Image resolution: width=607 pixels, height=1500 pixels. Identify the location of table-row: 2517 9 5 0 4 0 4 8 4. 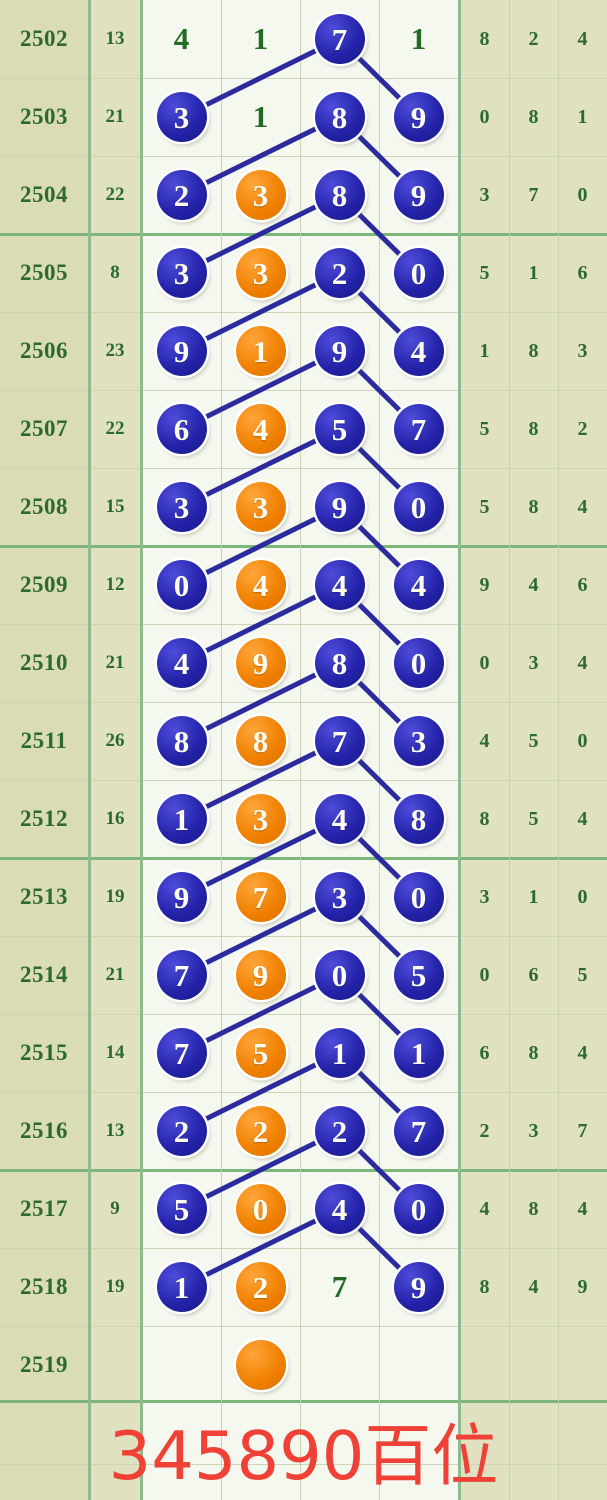
(303, 1209).